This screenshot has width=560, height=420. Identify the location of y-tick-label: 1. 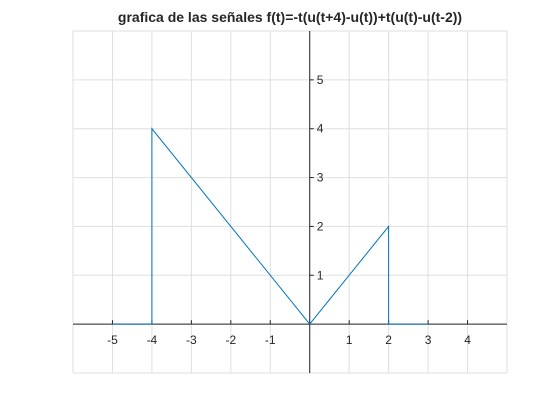
(320, 275).